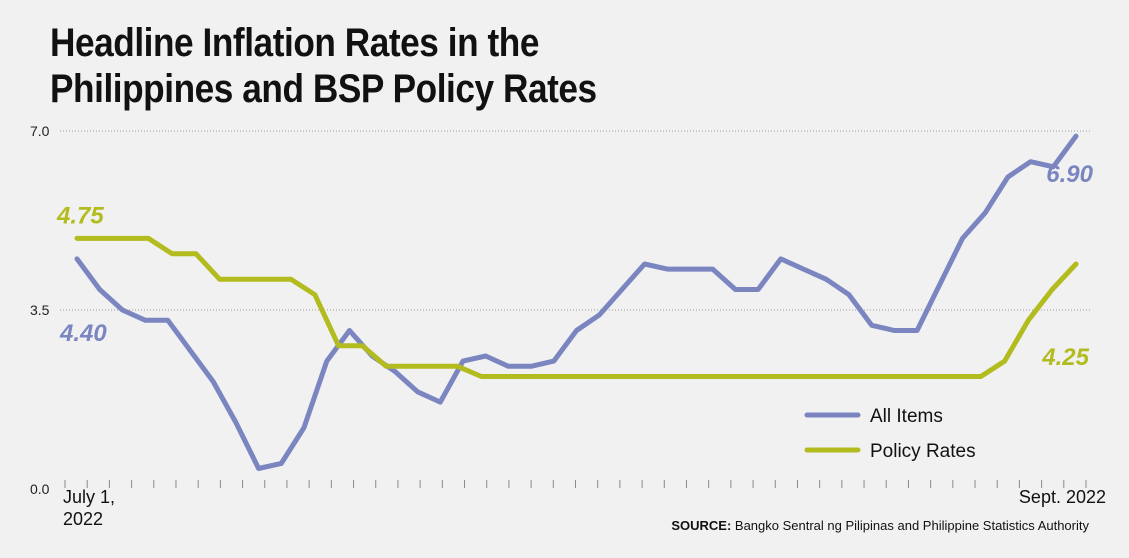  What do you see at coordinates (1065, 357) in the screenshot?
I see `policy-rate-end-label: 4.25` at bounding box center [1065, 357].